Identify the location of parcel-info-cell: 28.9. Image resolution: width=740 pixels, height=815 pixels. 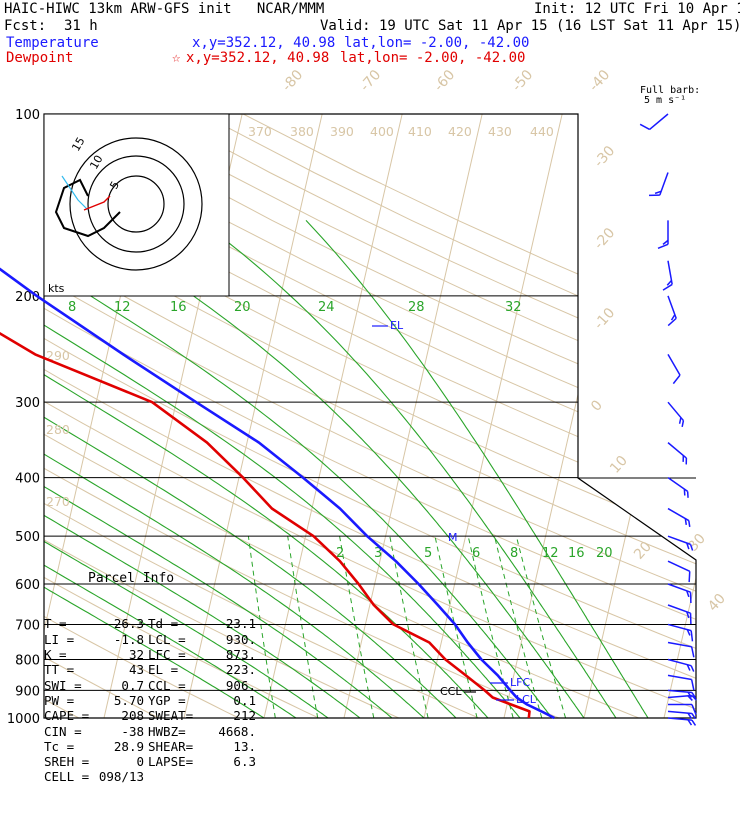
(111, 746).